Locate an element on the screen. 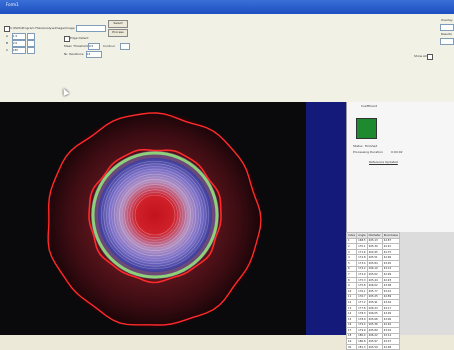  table-row: 16 179.4 205.36 42.92 is located at coordinates (372, 325).